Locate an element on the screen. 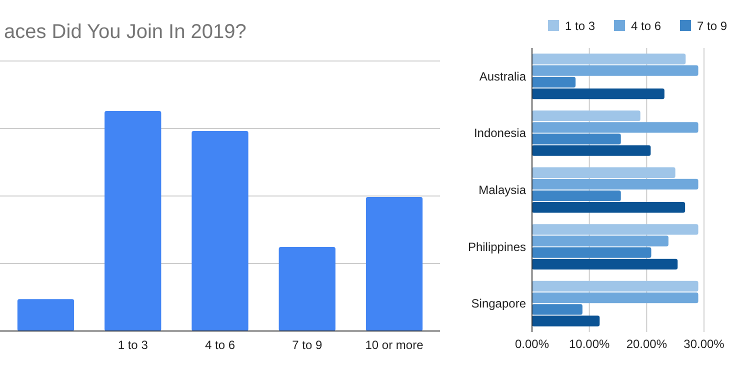 Image resolution: width=741 pixels, height=371 pixels. x-tick-label: 30.00% is located at coordinates (704, 344).